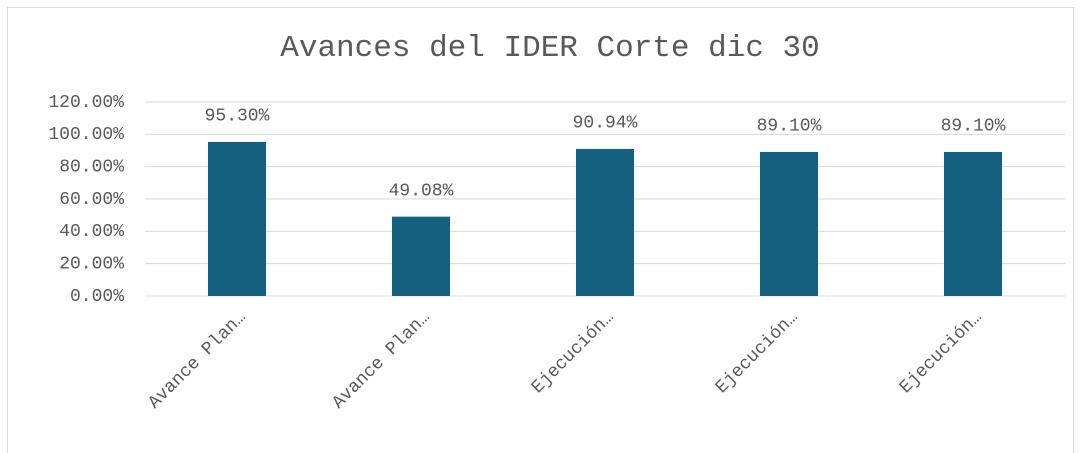  What do you see at coordinates (421, 191) in the screenshot?
I see `data-label: 49.08%` at bounding box center [421, 191].